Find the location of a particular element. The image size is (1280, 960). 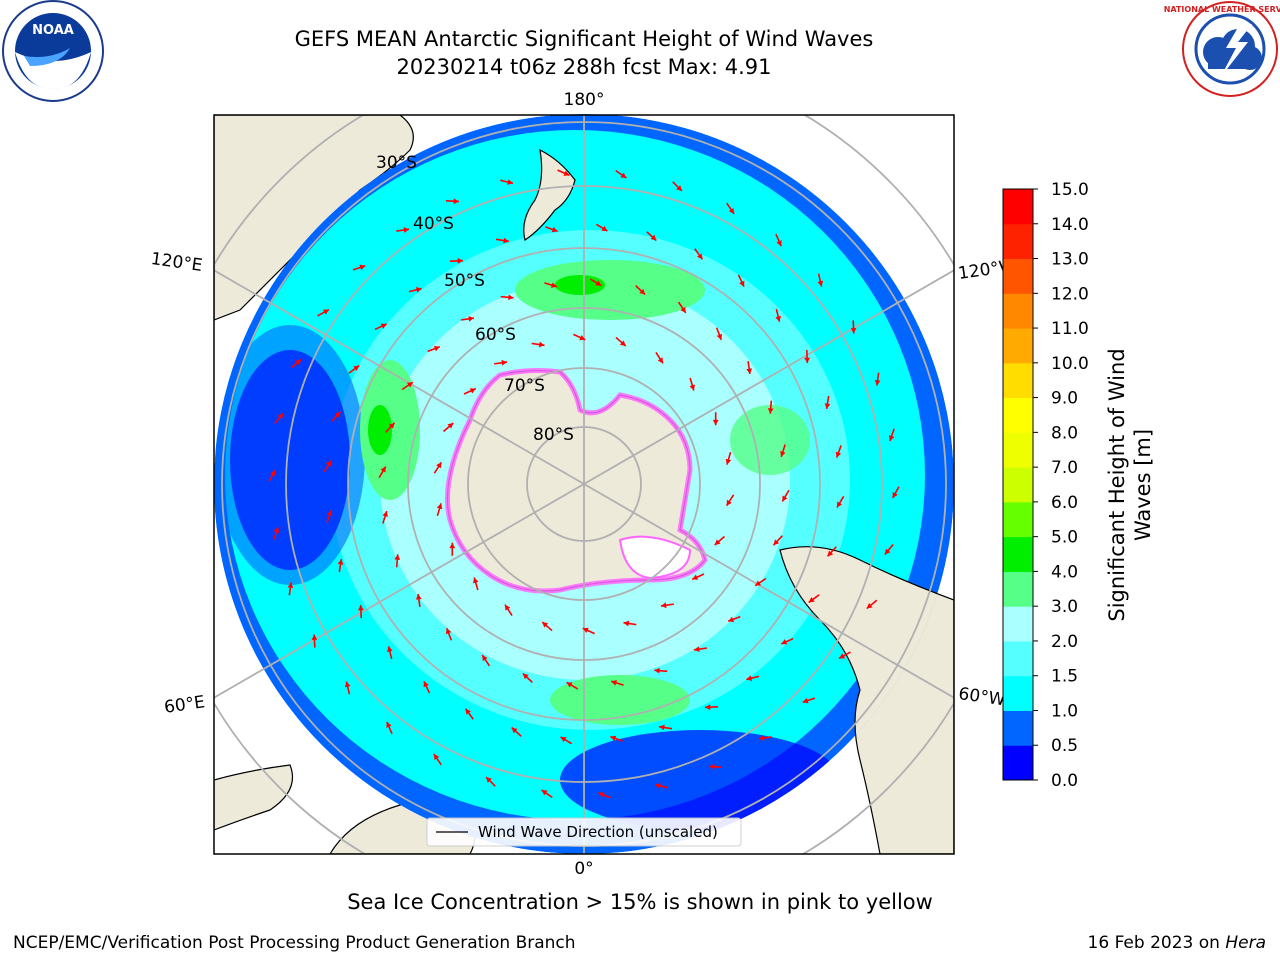

lat-label-50s: 50°S is located at coordinates (464, 281).